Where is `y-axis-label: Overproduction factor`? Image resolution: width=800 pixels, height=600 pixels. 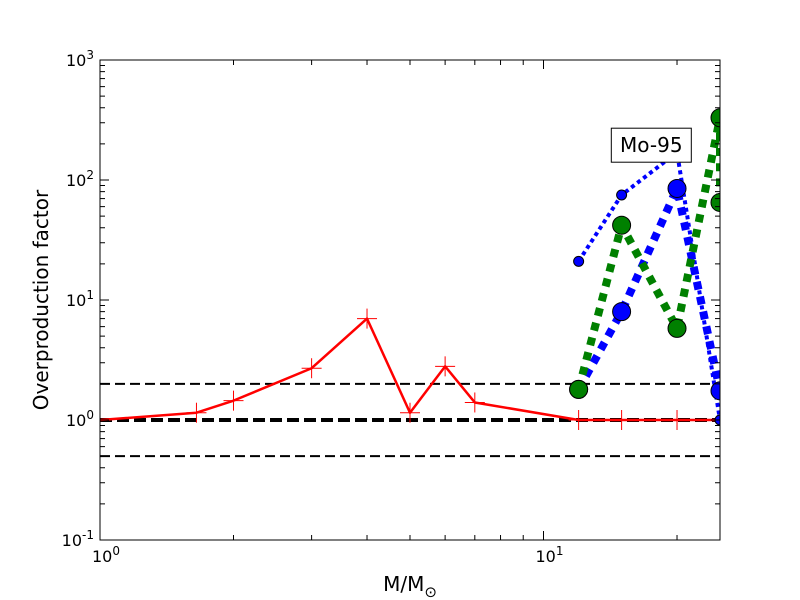 y-axis-label: Overproduction factor is located at coordinates (41, 299).